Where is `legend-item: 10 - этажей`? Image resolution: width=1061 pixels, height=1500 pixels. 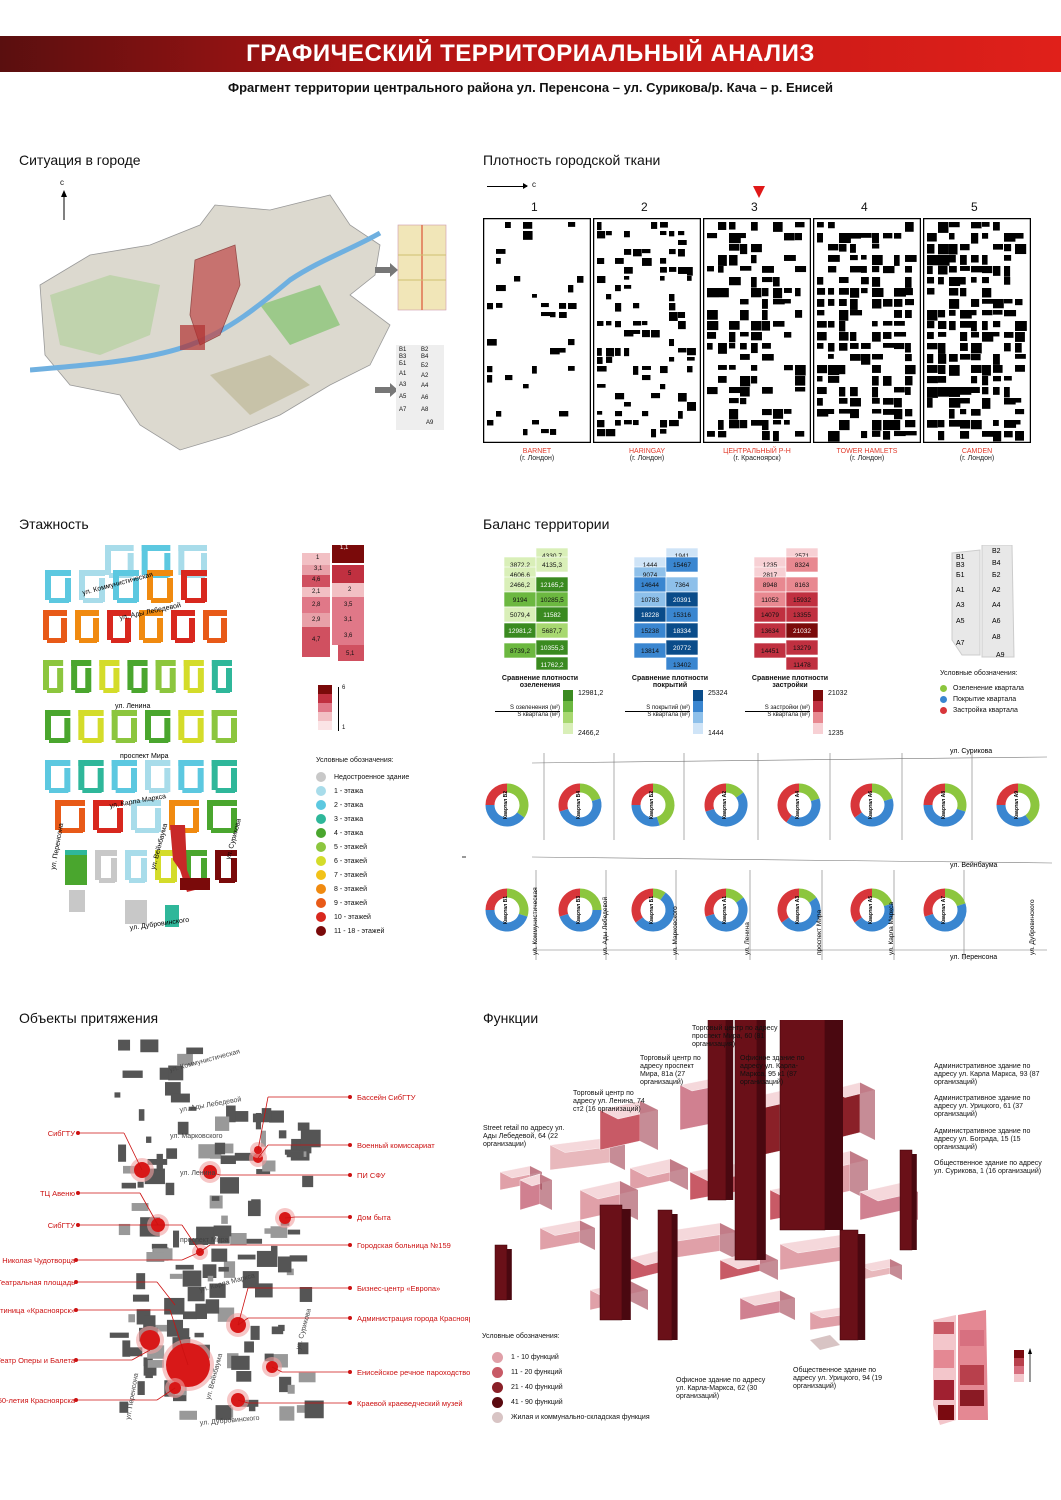 legend-item: 10 - этажей is located at coordinates (362, 917).